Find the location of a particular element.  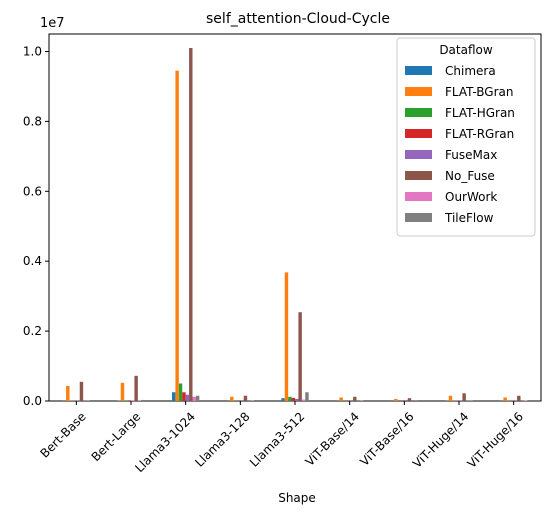

y-tick-label: 0.6 is located at coordinates (32, 191).